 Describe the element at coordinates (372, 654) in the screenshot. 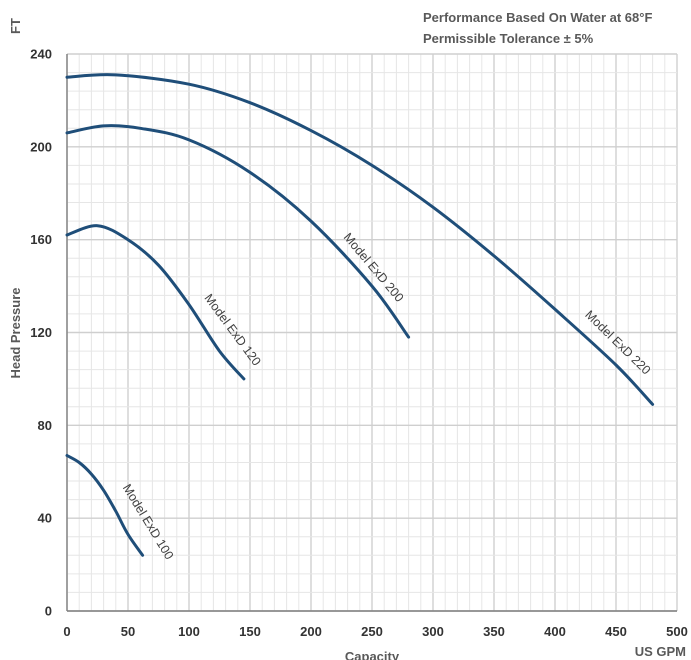

I see `x-axis-title: Capacity` at that location.